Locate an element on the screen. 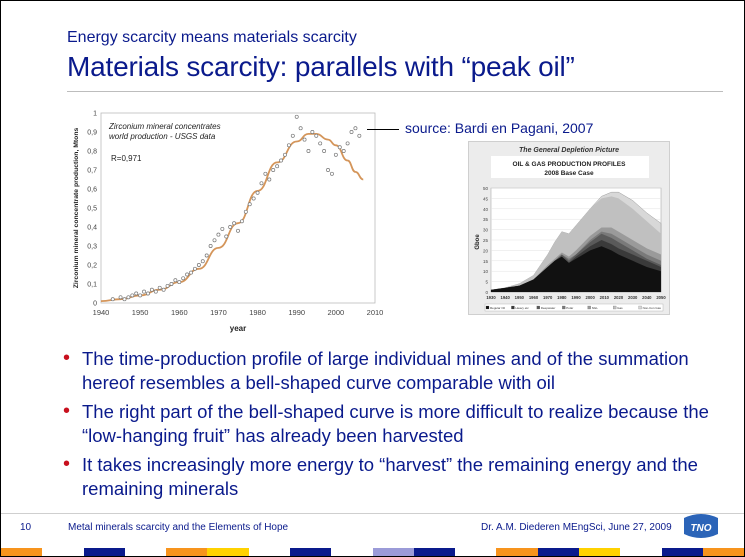 This screenshot has width=745, height=557. zirconium-plot-area is located at coordinates (238, 208).